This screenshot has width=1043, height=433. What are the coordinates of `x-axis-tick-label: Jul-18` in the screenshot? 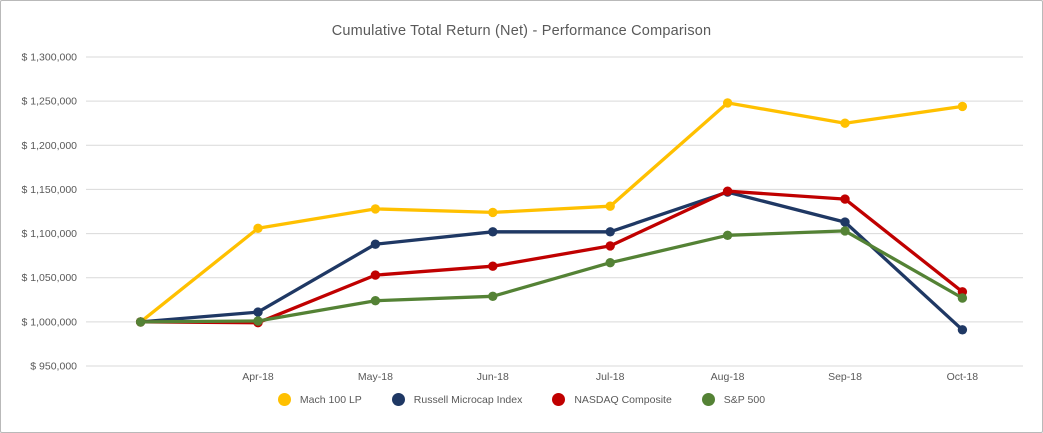 It's located at (610, 377).